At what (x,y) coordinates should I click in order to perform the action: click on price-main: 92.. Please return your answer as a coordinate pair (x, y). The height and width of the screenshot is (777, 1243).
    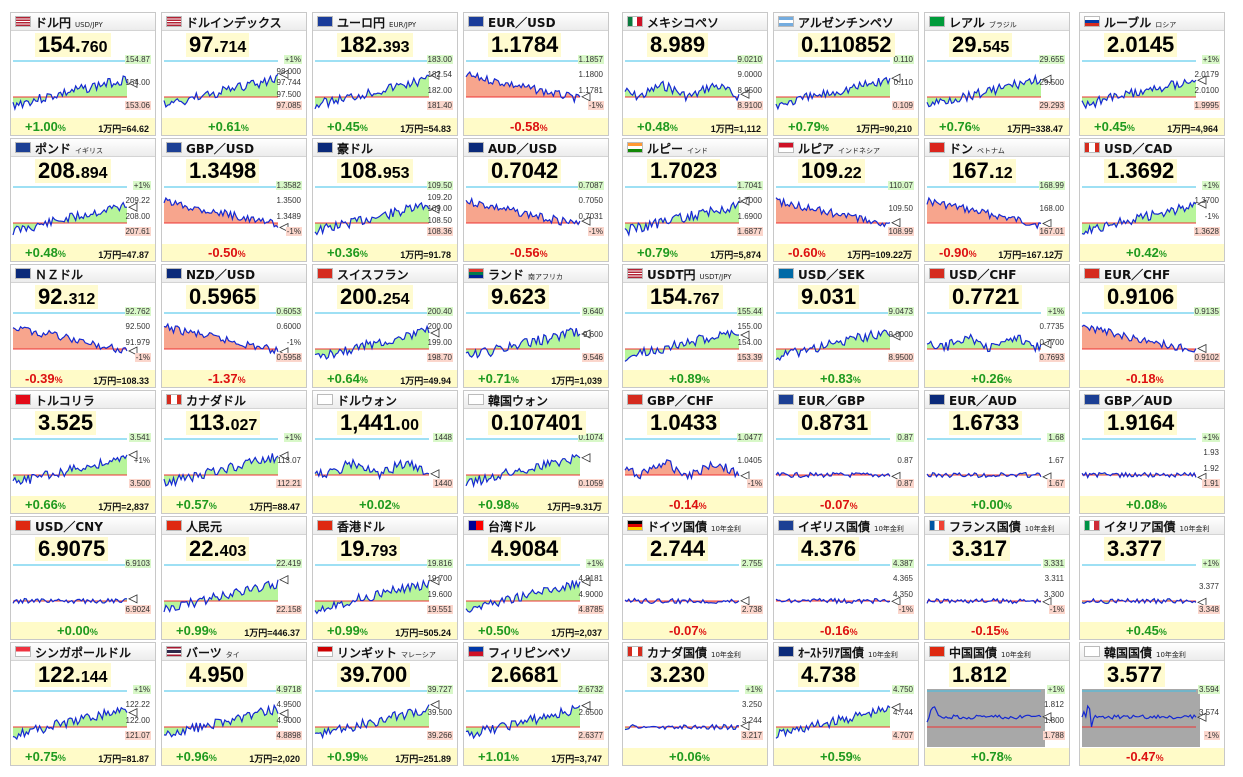
    Looking at the image, I should click on (53, 296).